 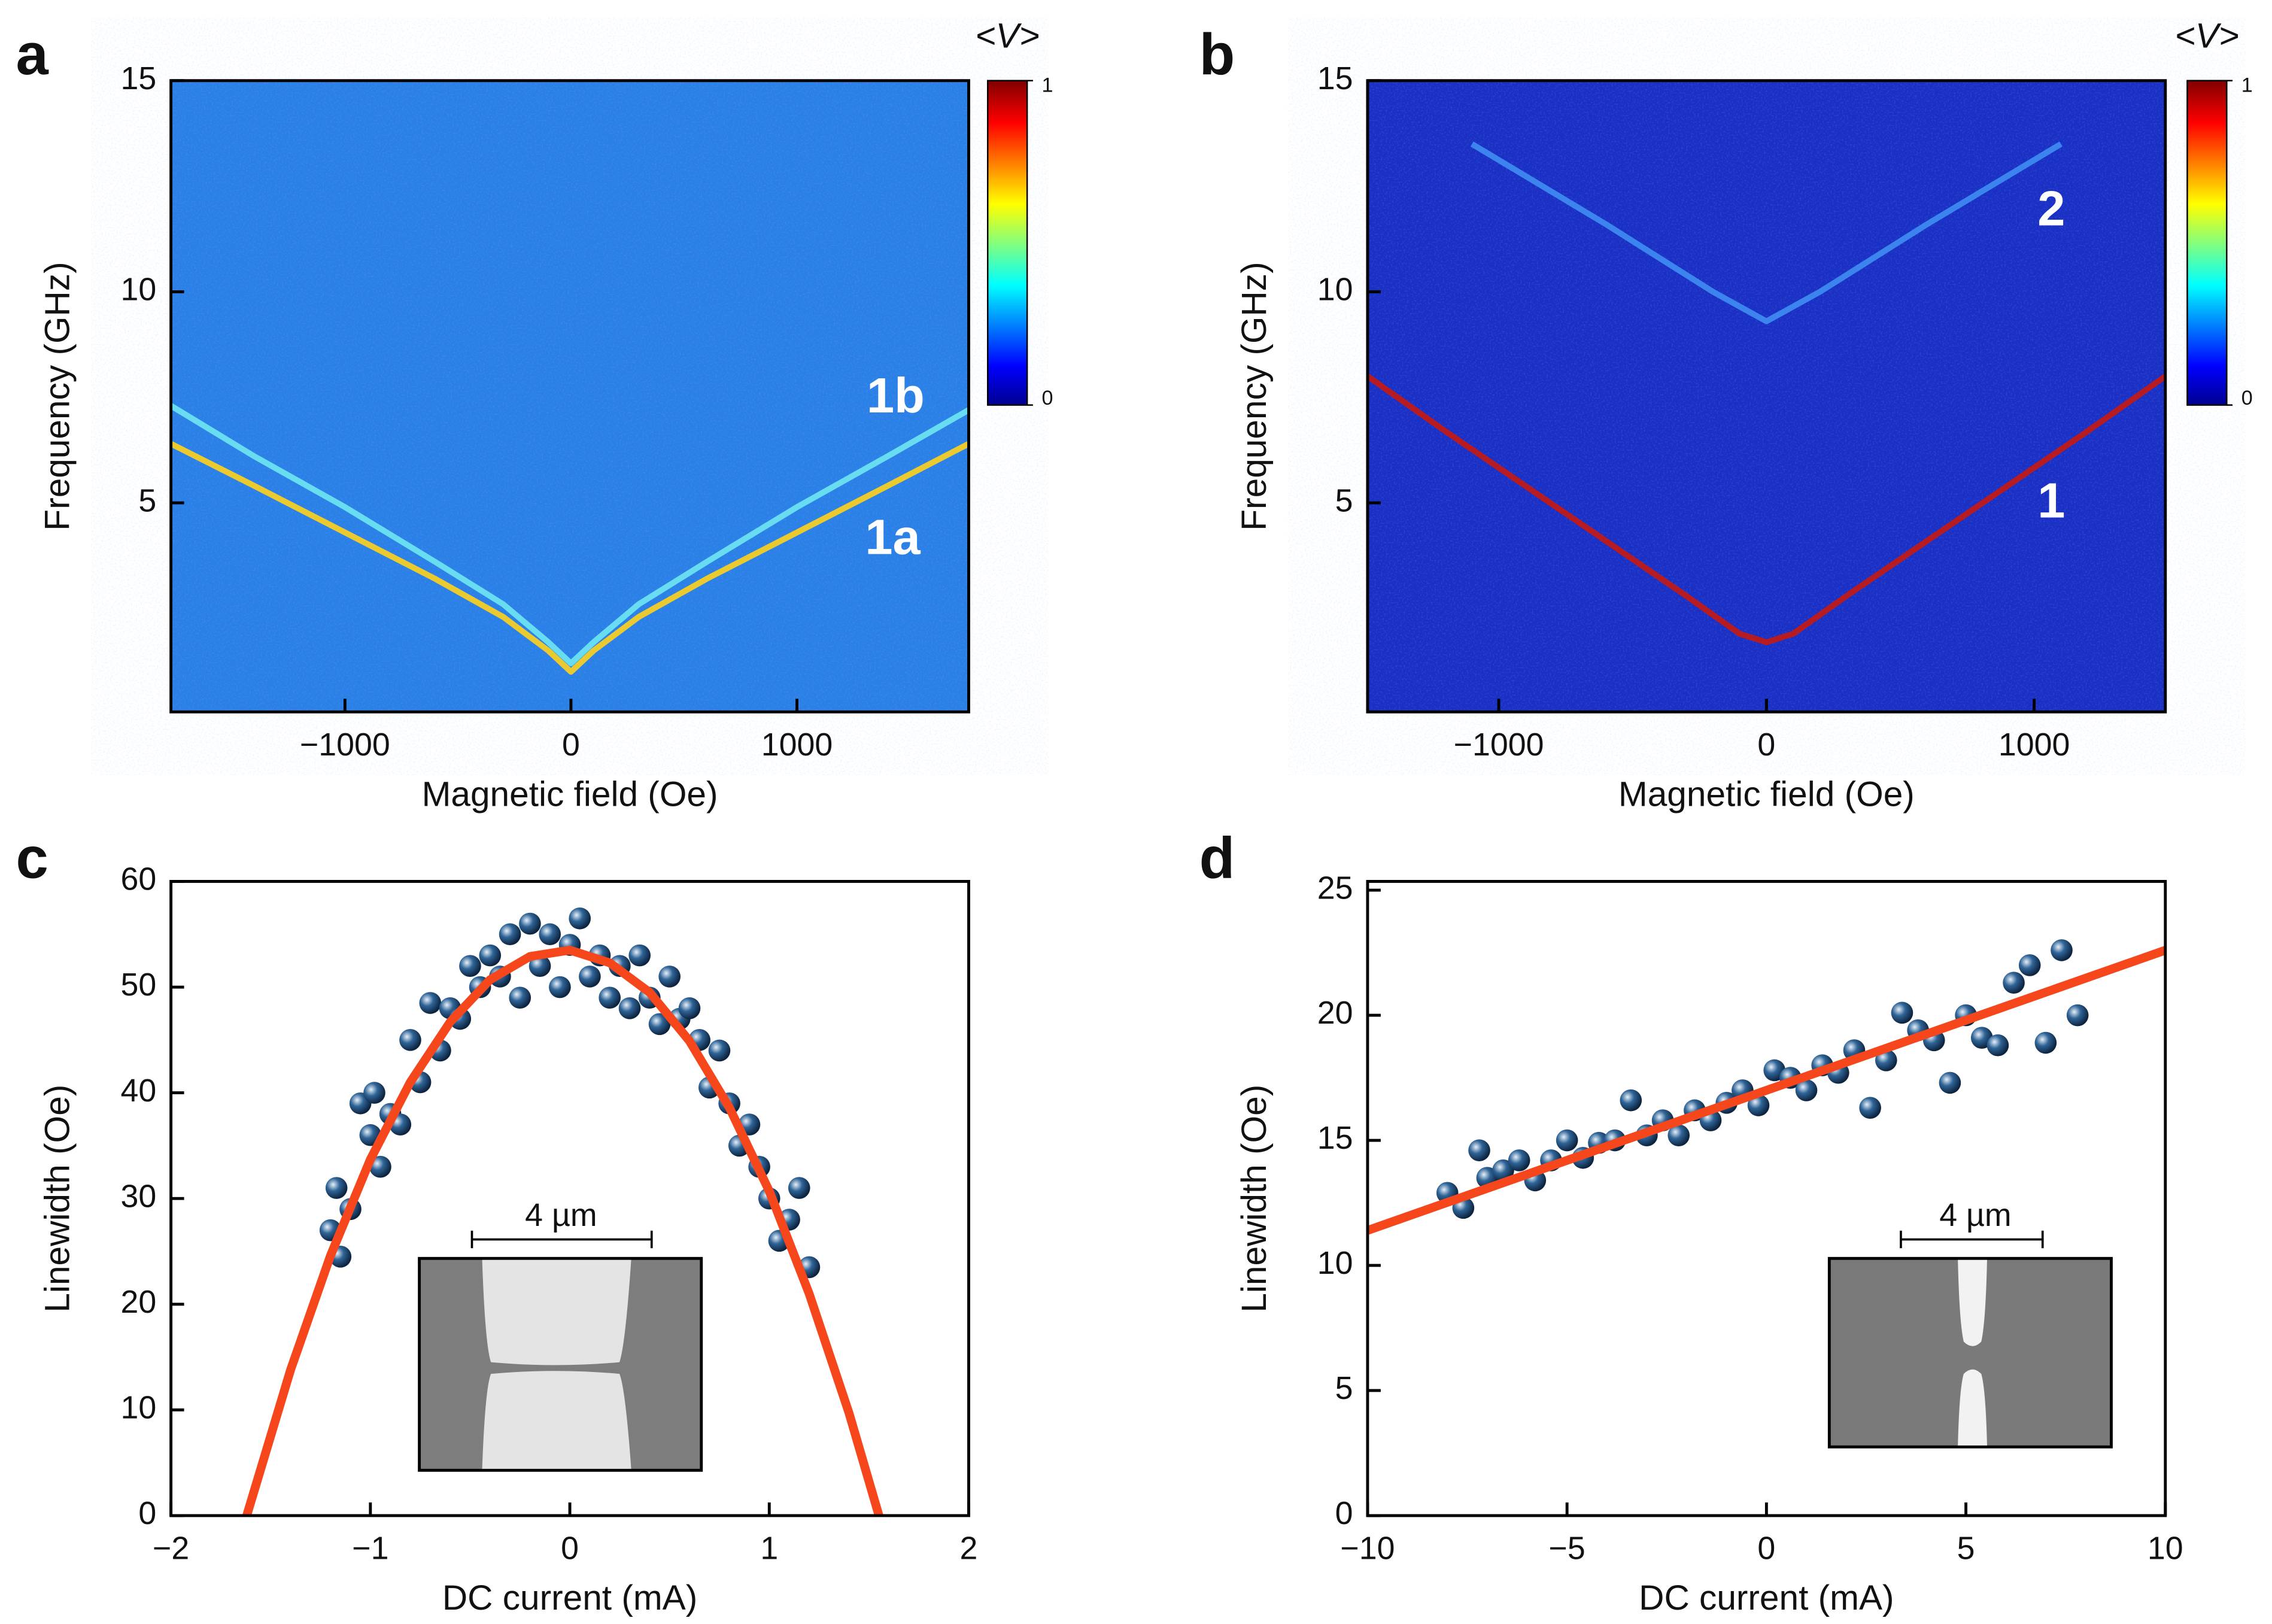 I want to click on y-tick-label: 50, so click(x=138, y=985).